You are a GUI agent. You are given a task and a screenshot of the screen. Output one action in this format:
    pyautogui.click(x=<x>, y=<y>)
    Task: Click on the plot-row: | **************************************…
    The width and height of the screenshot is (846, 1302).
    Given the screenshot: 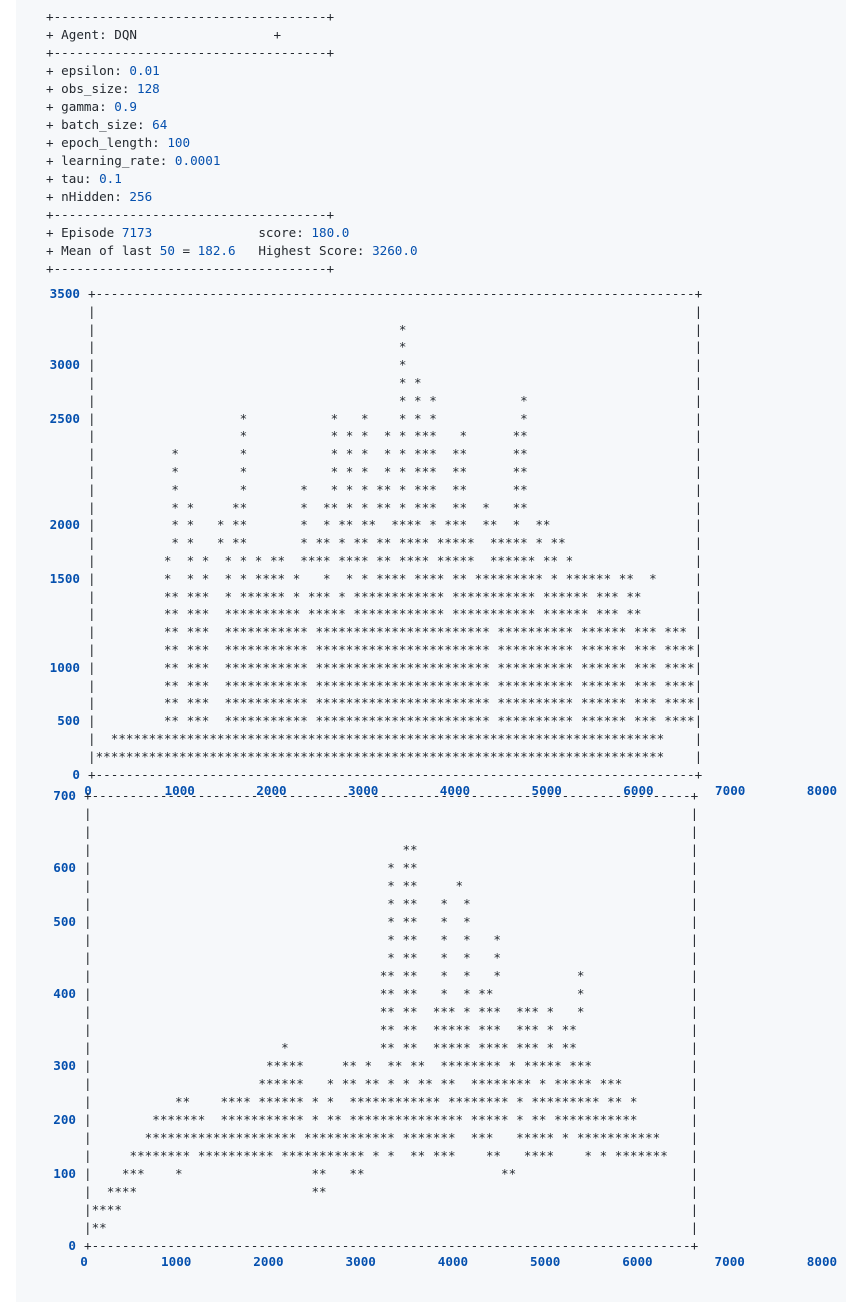 What is the action you would take?
    pyautogui.click(x=395, y=738)
    